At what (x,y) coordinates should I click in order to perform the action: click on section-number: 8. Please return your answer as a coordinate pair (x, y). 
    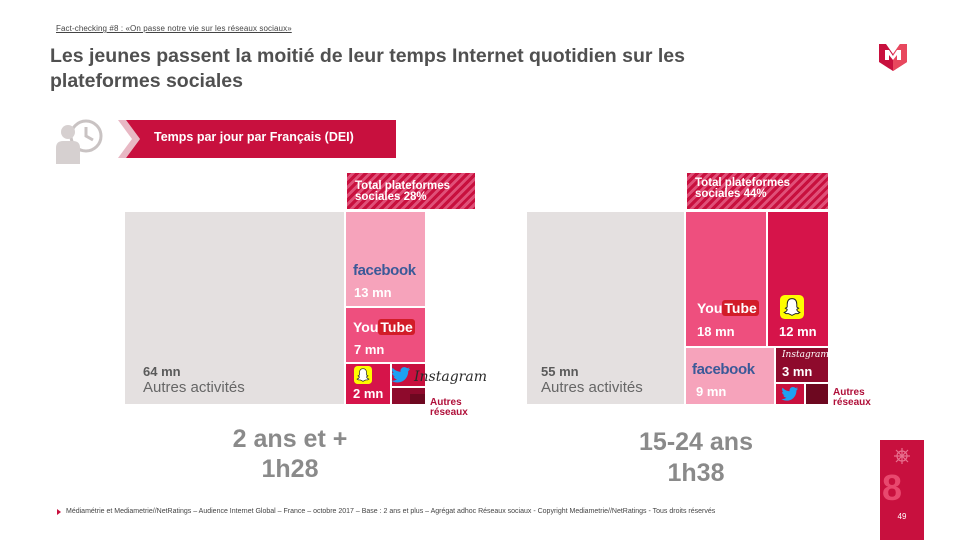
    Looking at the image, I should click on (892, 487).